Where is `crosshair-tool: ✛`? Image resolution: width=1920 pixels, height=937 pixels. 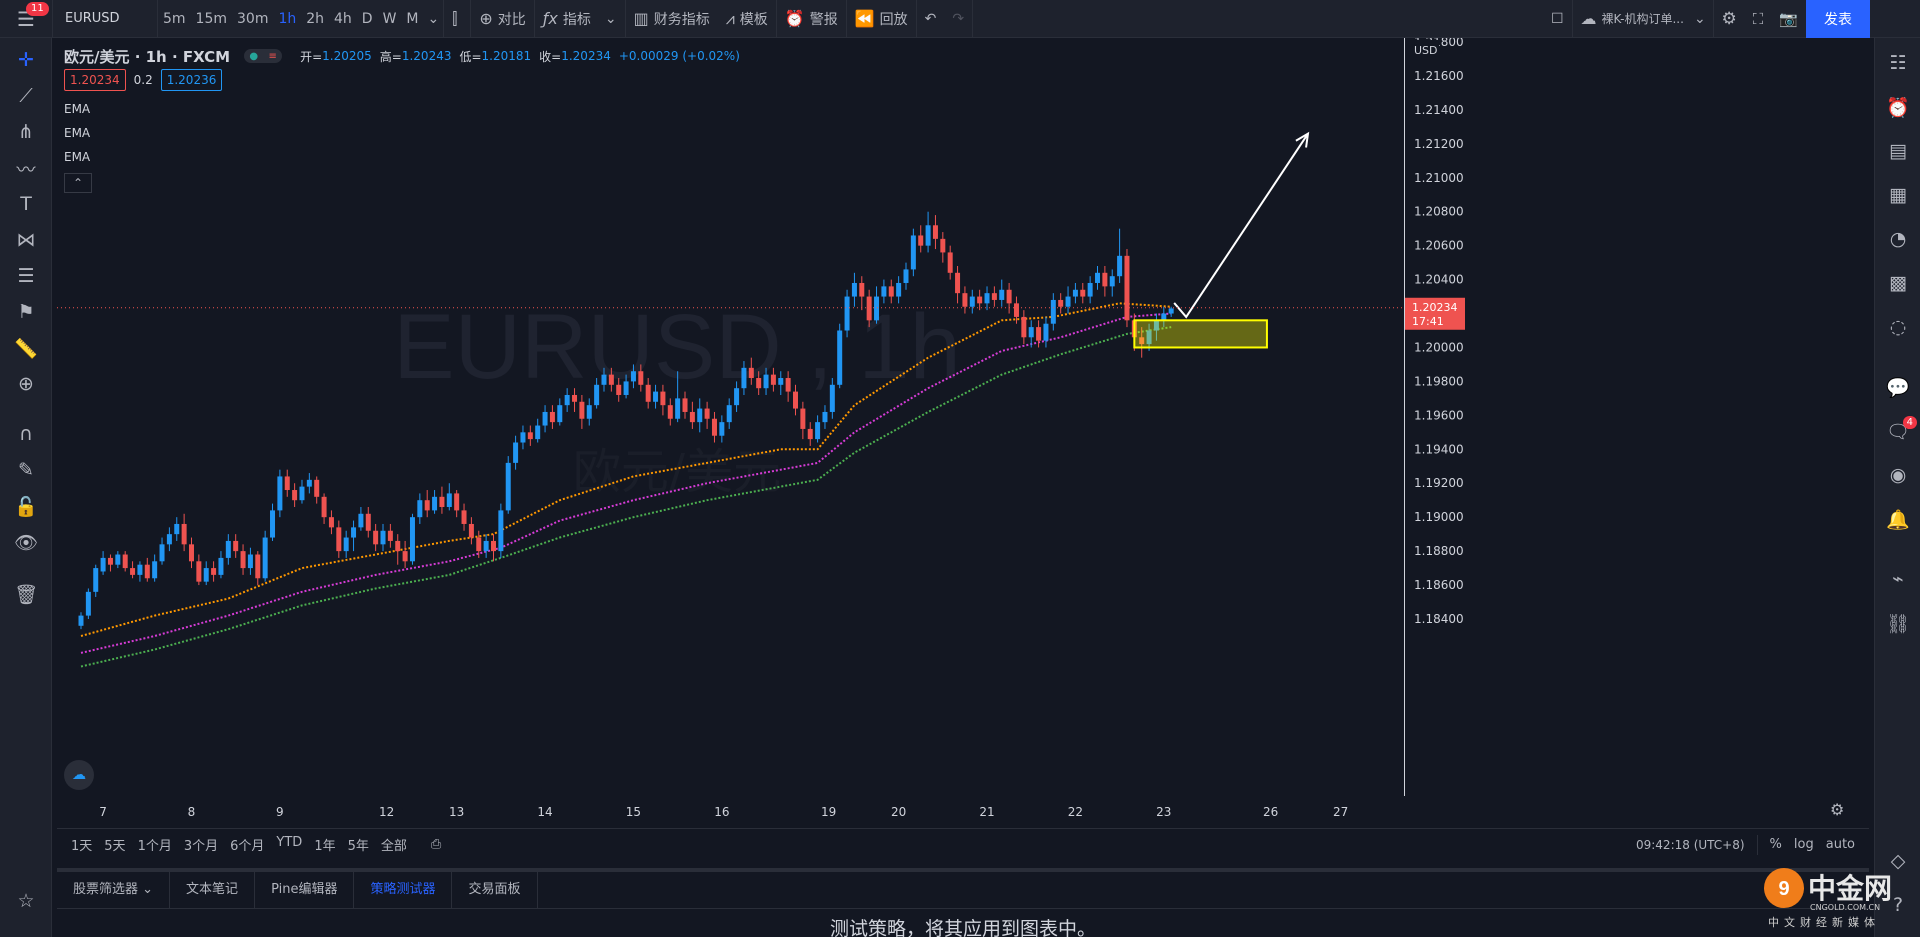 crosshair-tool: ✛ is located at coordinates (26, 60).